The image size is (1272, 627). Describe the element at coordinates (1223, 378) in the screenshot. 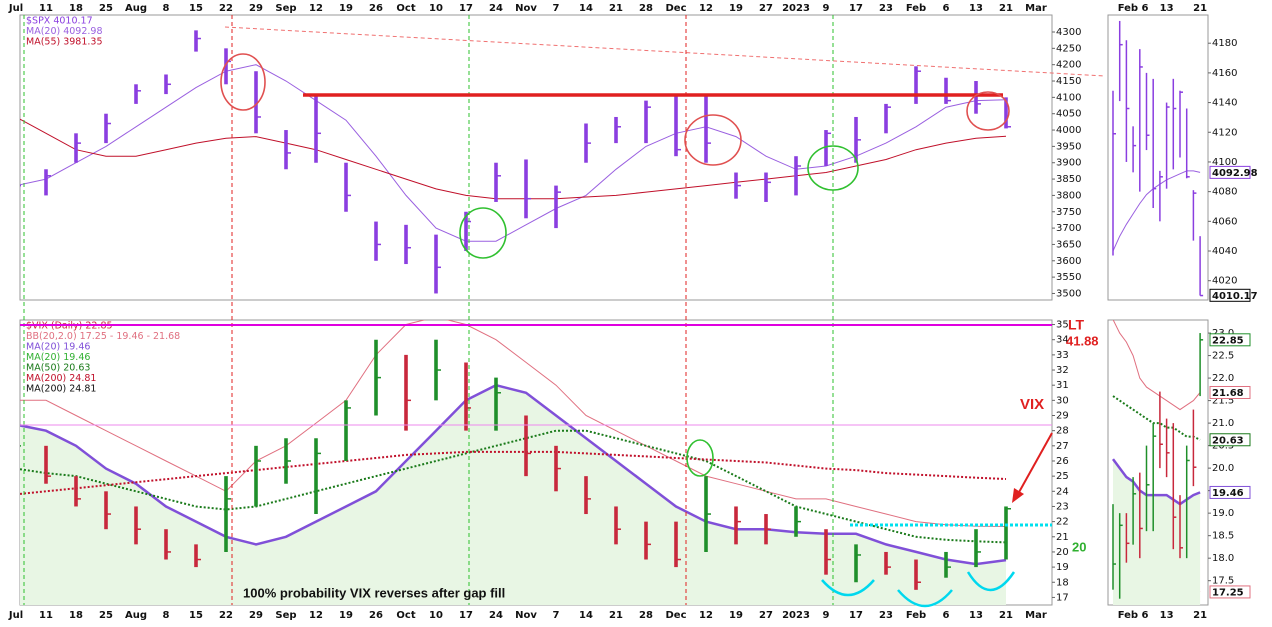

I see `y-tick-label: 22.0` at that location.